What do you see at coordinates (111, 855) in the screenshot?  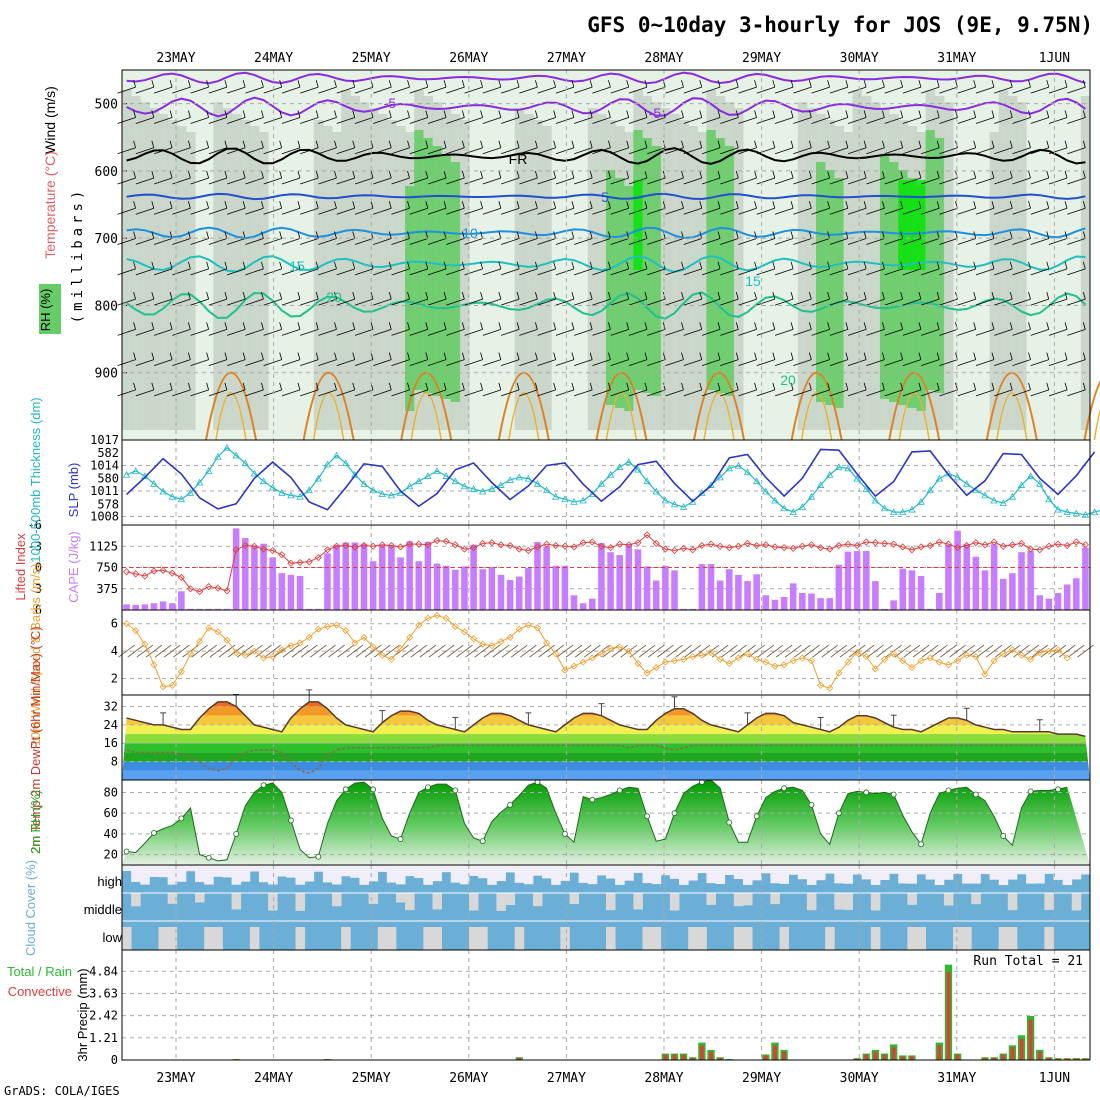 I see `rh-tick-label: 20` at bounding box center [111, 855].